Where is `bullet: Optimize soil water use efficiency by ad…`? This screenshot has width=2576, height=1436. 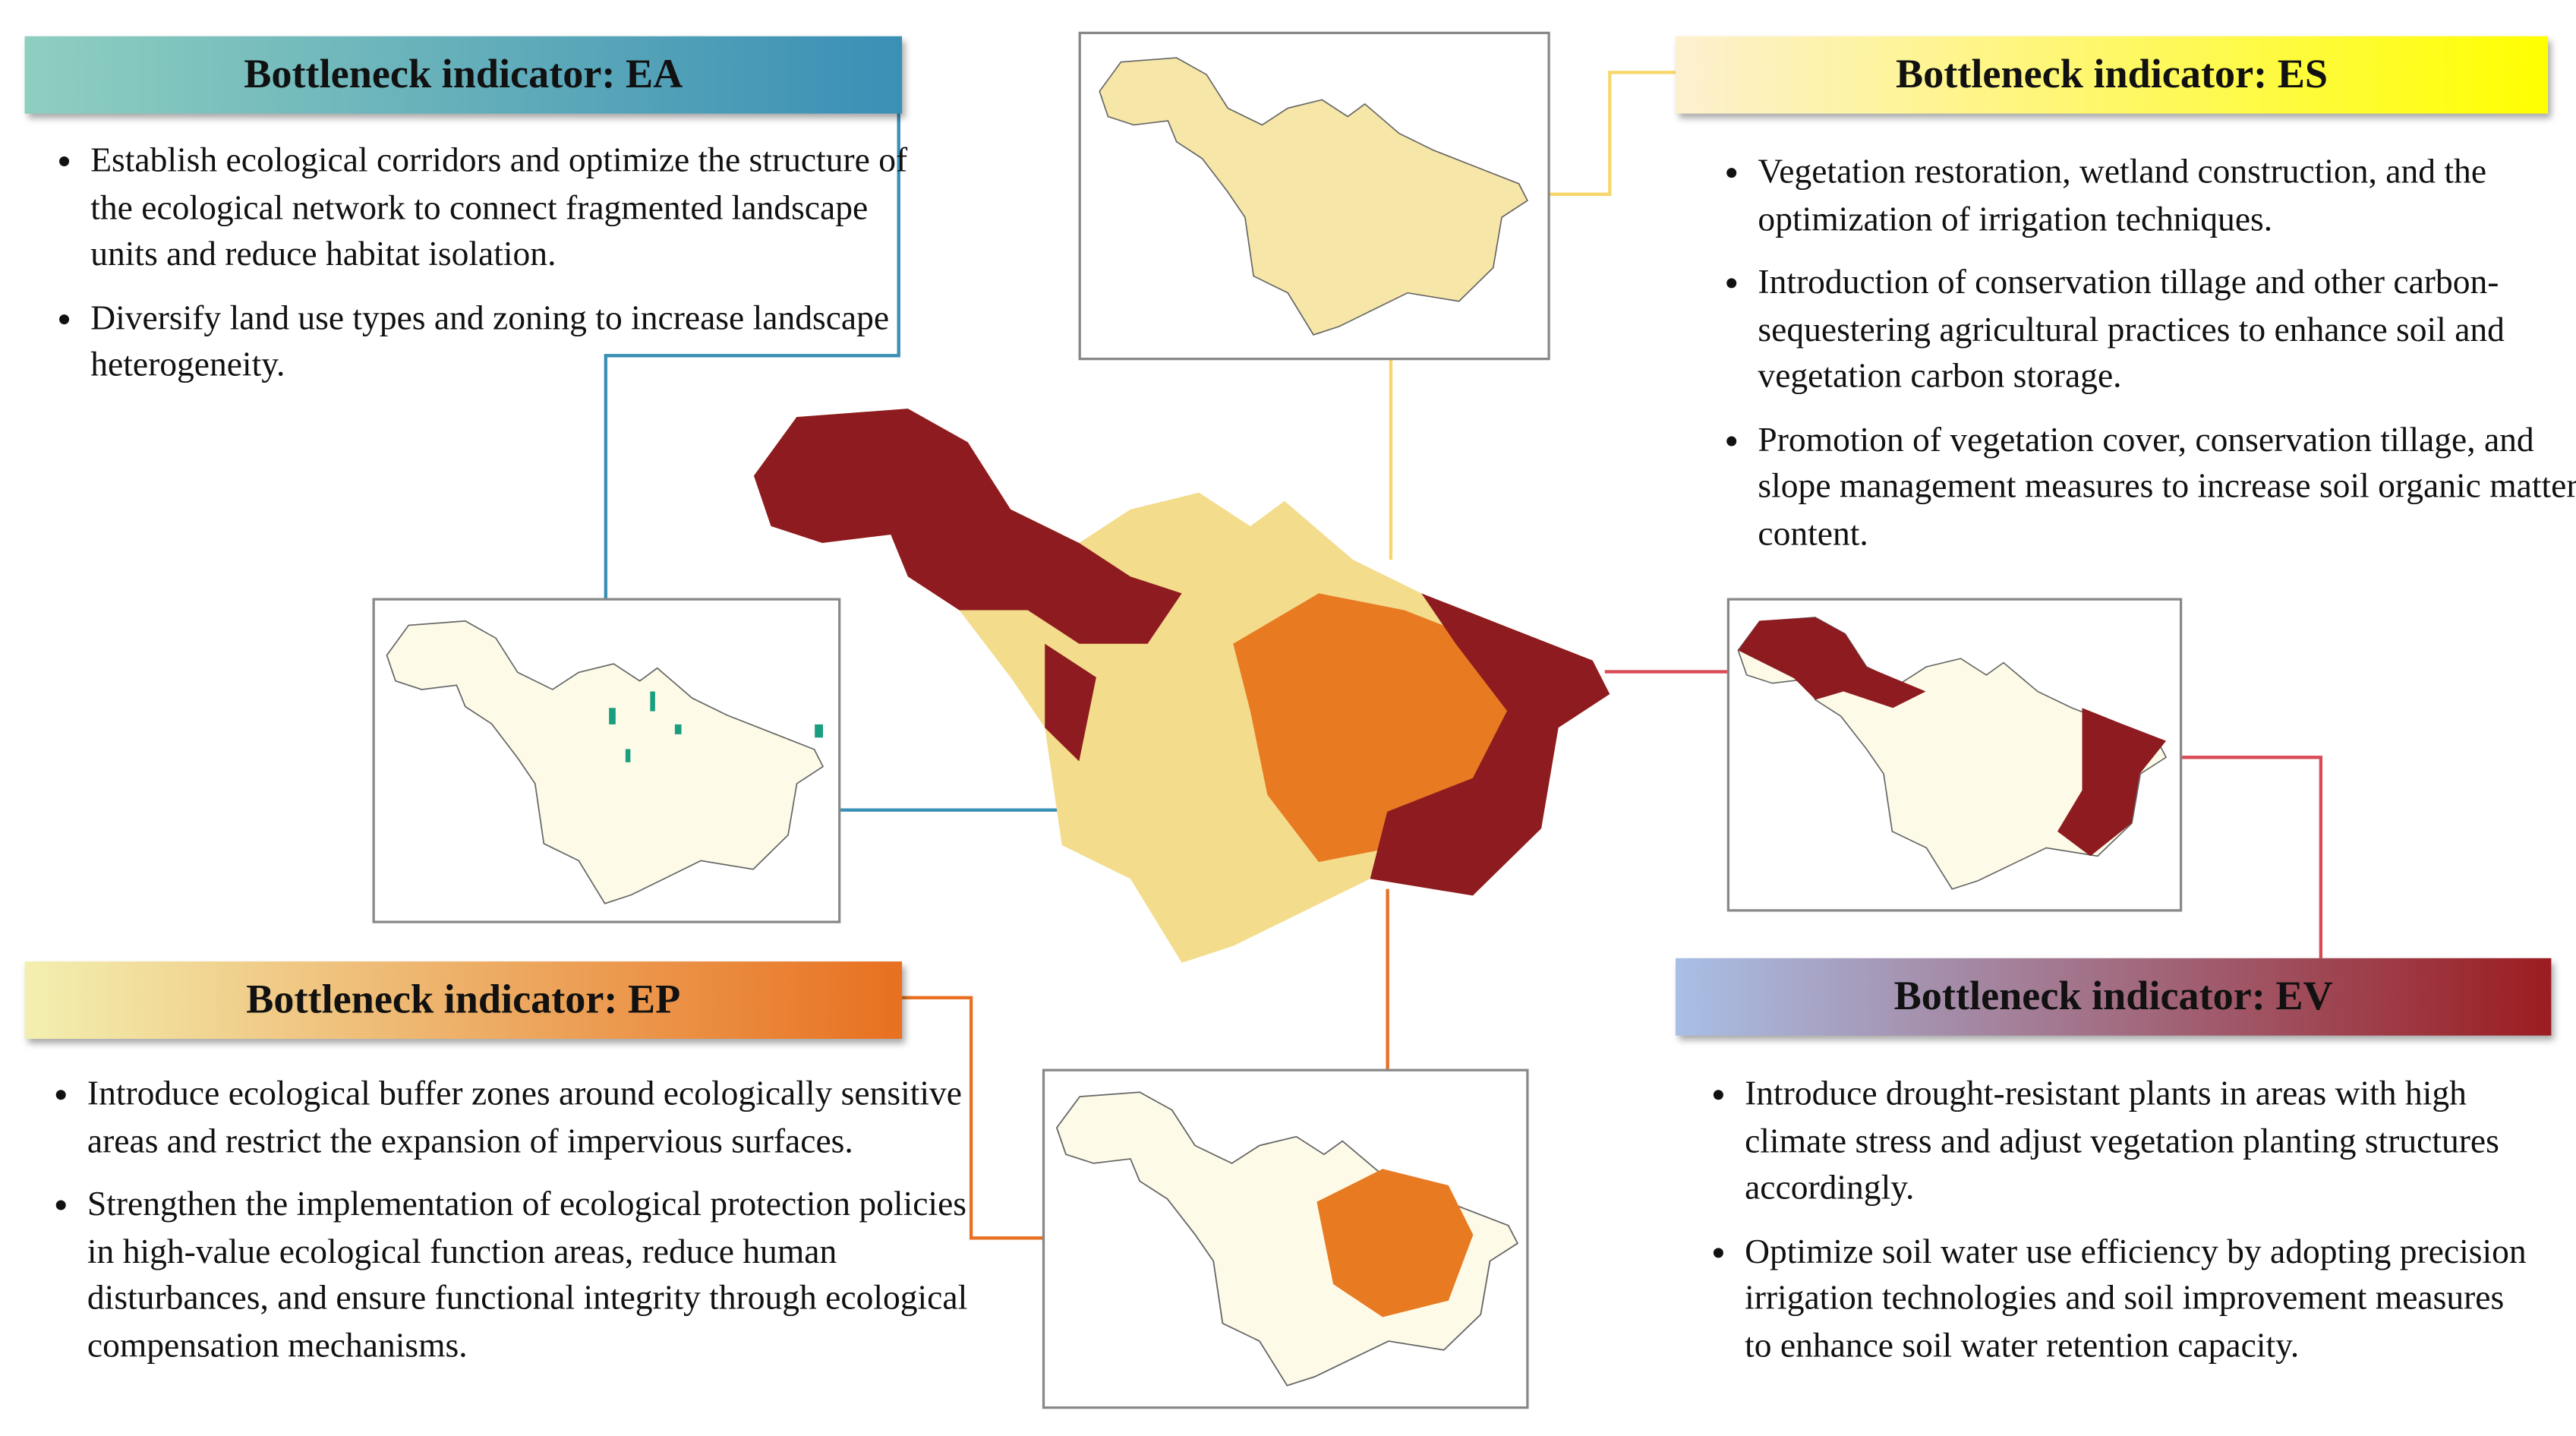
bullet: Optimize soil water use efficiency by ad… is located at coordinates (2140, 1298).